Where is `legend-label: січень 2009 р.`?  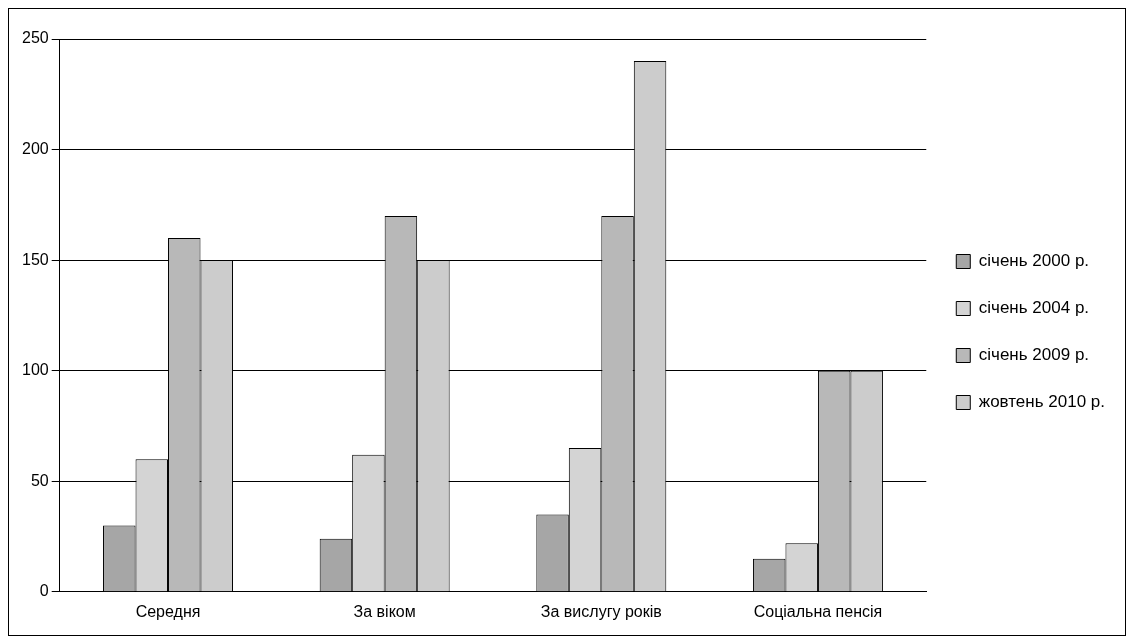
legend-label: січень 2009 р. is located at coordinates (1034, 355).